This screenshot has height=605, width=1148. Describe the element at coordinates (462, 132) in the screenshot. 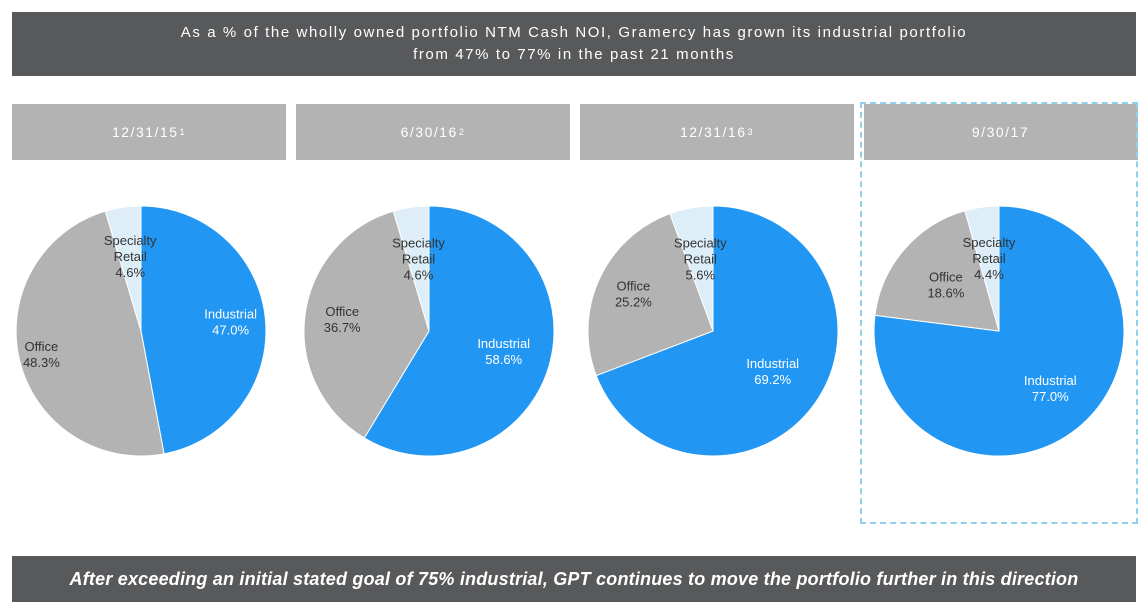

I see `period-footnote-2: 2` at that location.